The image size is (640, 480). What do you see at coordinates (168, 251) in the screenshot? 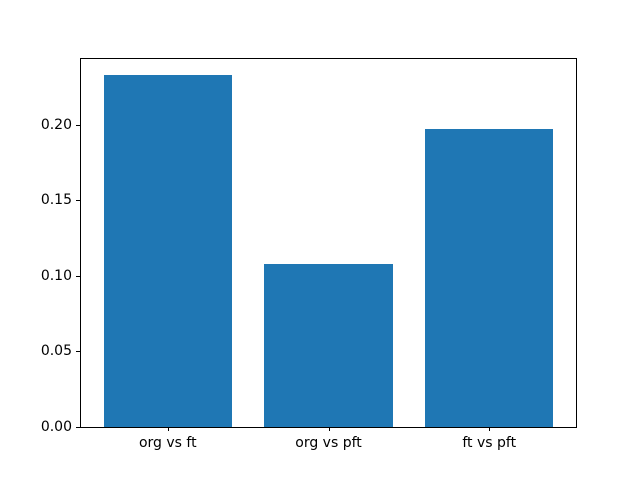
I see `bar-org-vs-ft` at bounding box center [168, 251].